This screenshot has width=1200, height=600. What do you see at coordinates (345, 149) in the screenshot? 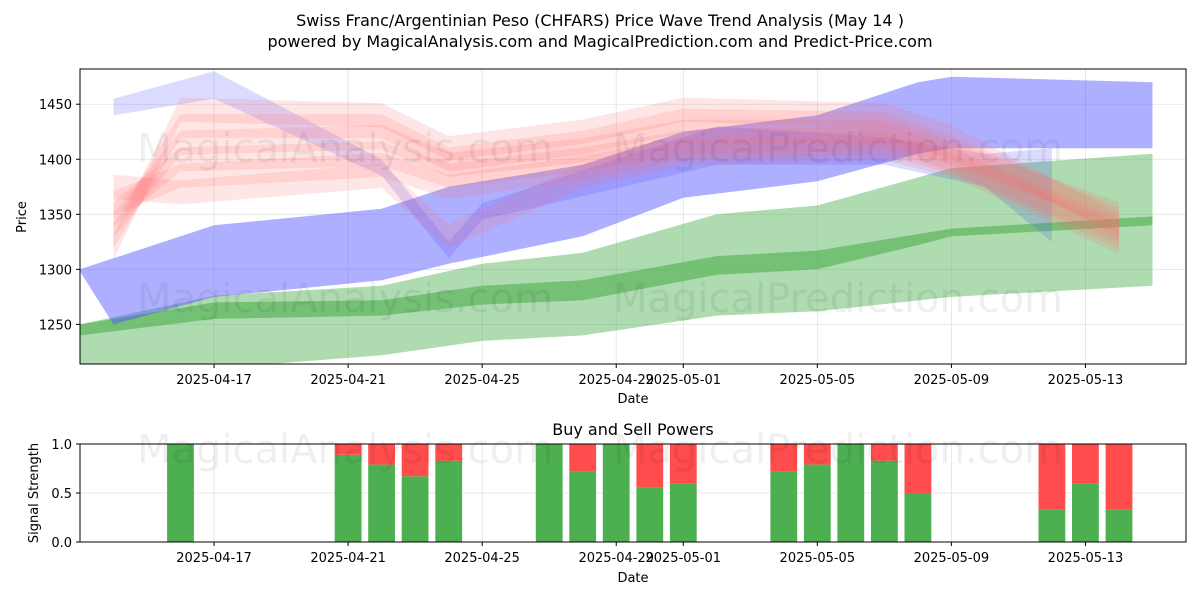
I see `watermark-analysis-top: MagicalAnalysis.com` at bounding box center [345, 149].